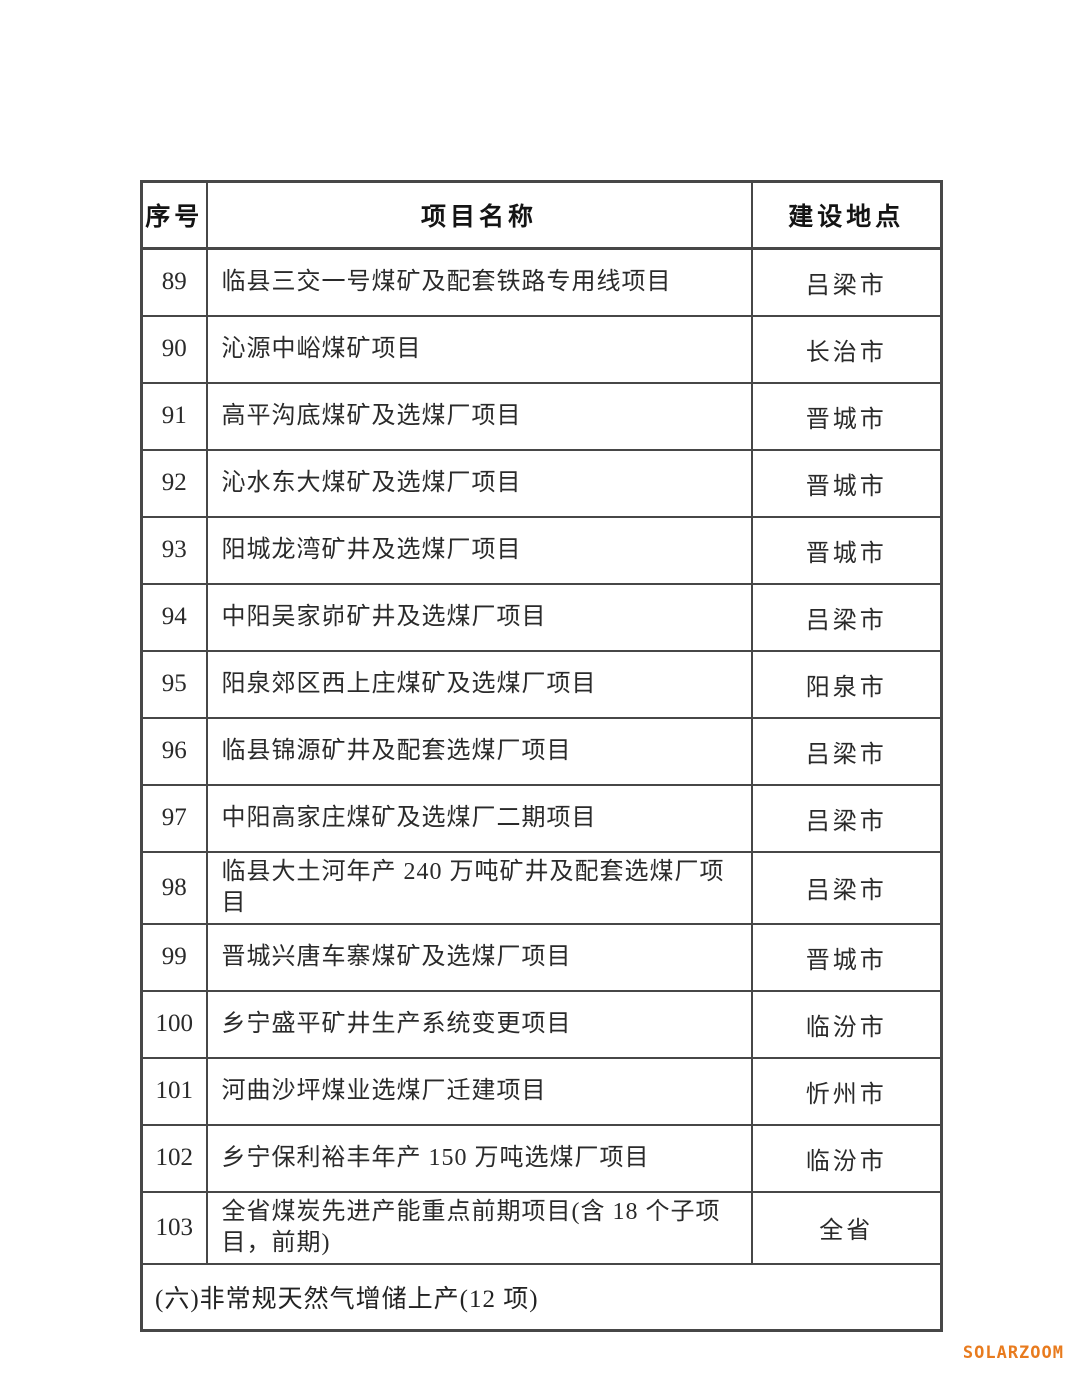 Image resolution: width=1080 pixels, height=1385 pixels. I want to click on table-row: 98 临县大土河年产 240 万吨矿井及配套选煤厂项目 吕梁市, so click(541, 887).